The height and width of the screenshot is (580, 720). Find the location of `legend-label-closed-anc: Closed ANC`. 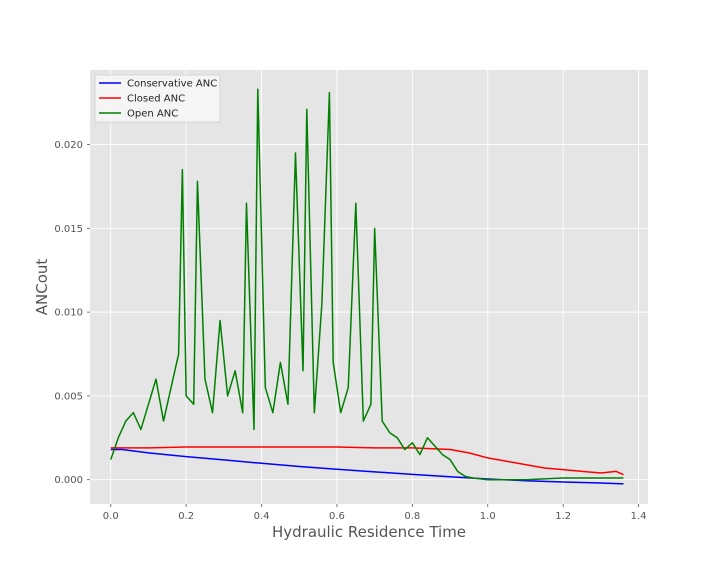

legend-label-closed-anc: Closed ANC is located at coordinates (156, 99).